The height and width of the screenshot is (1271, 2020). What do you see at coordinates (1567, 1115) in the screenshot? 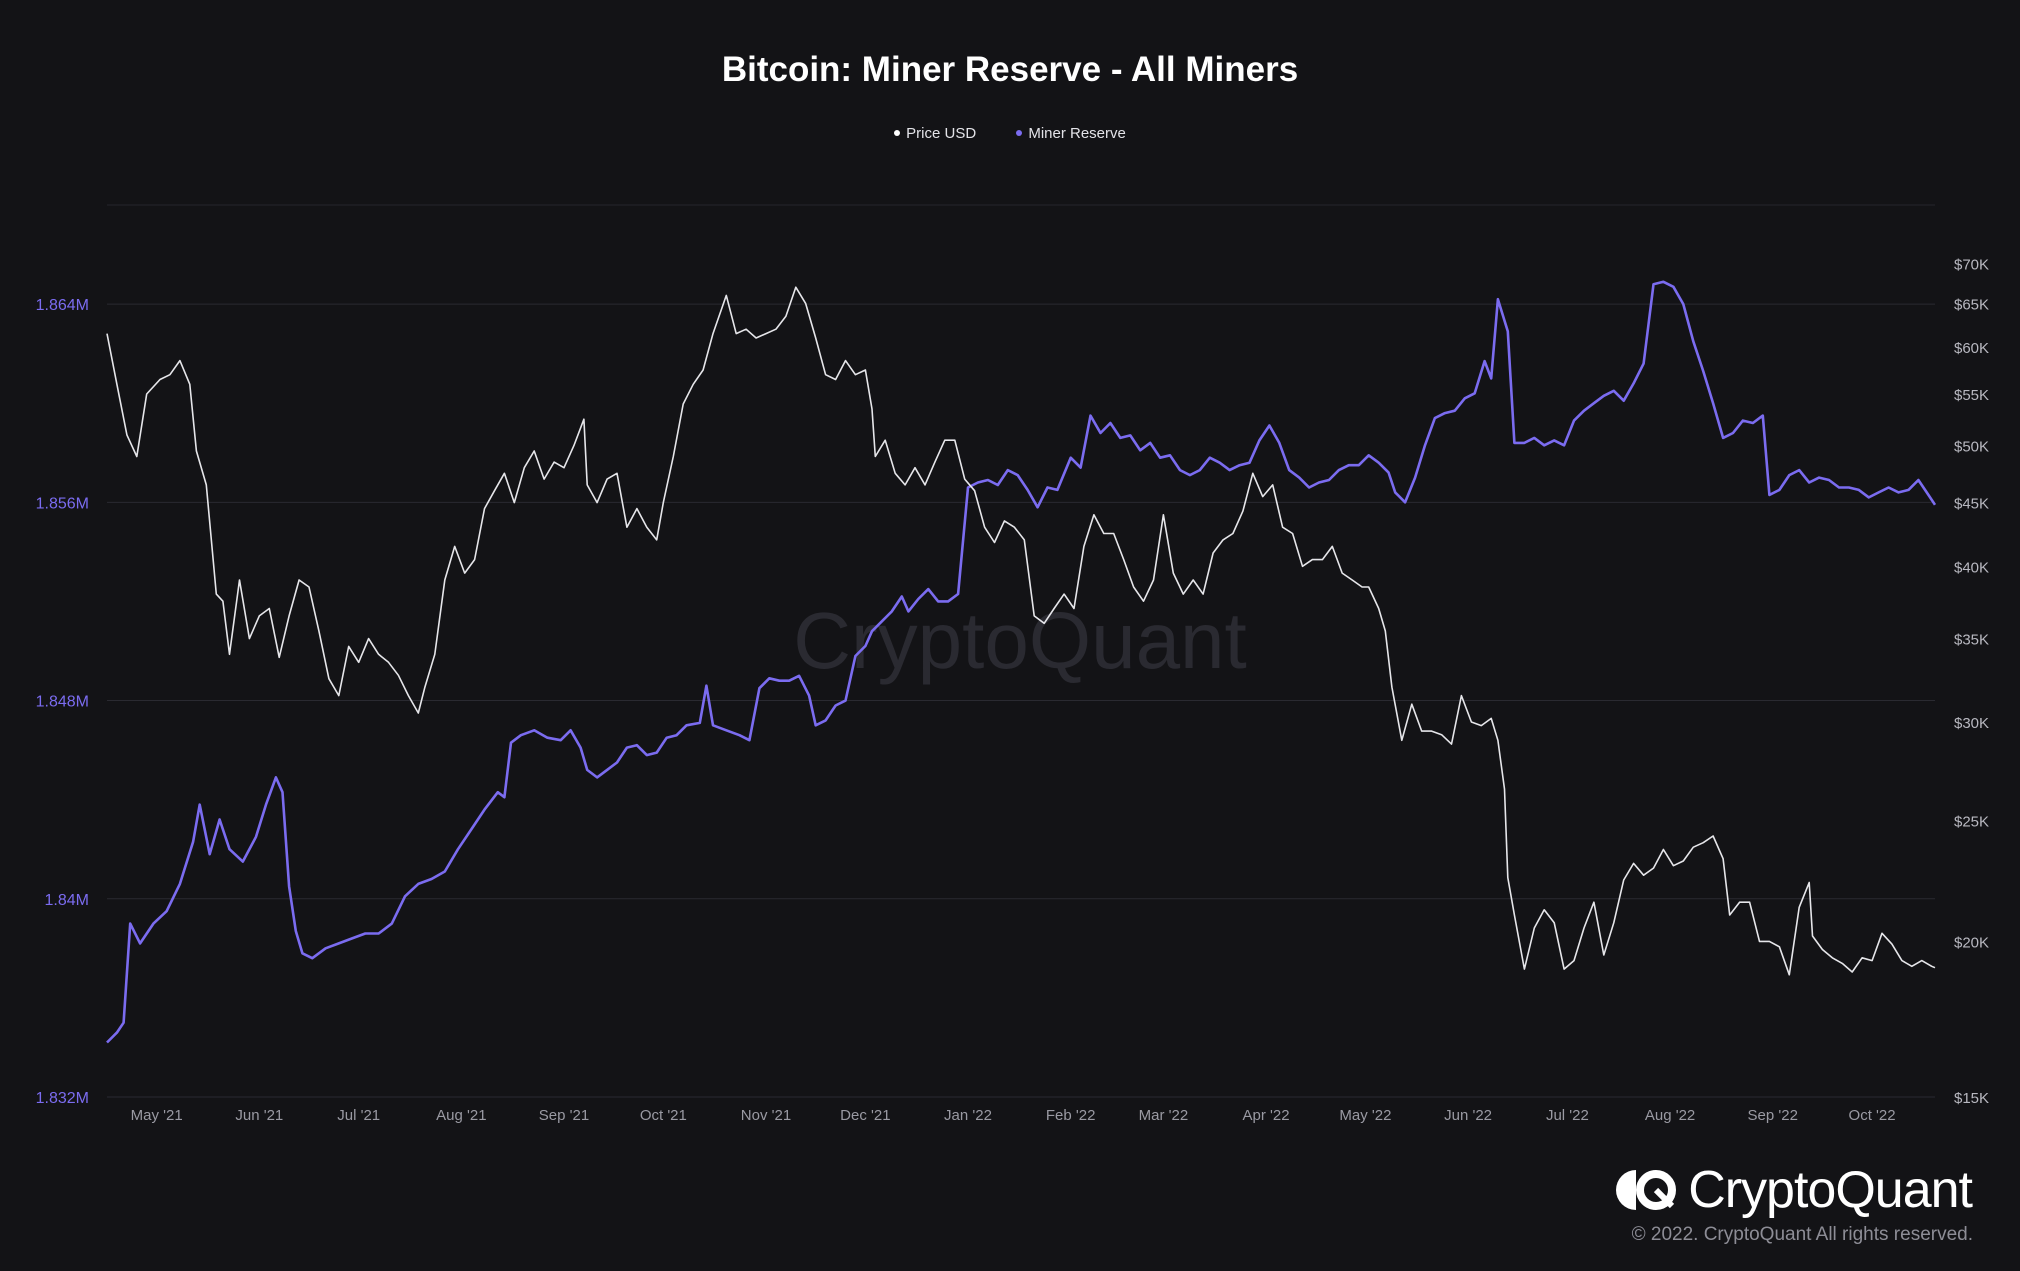
I see `x-tick-label: Jul '22` at bounding box center [1567, 1115].